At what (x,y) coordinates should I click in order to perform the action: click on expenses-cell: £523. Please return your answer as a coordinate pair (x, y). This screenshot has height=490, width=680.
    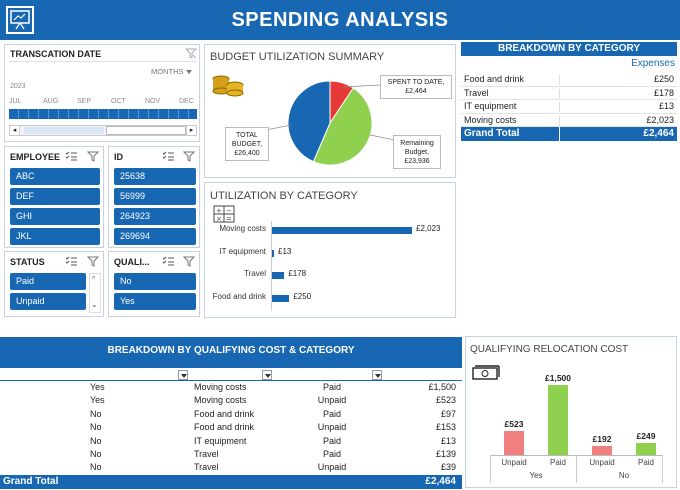
    Looking at the image, I should click on (445, 400).